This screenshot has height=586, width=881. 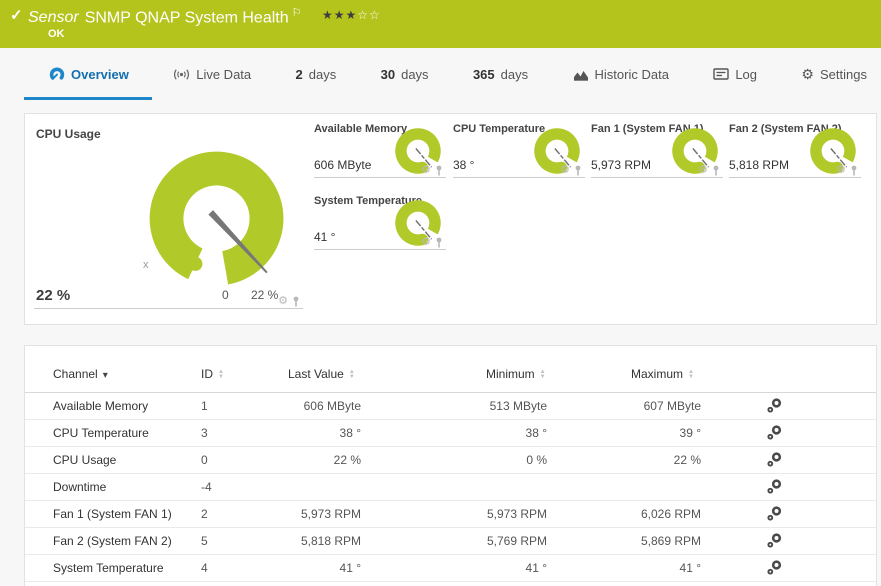 I want to click on last-value: 5,818 RPM, so click(x=330, y=541).